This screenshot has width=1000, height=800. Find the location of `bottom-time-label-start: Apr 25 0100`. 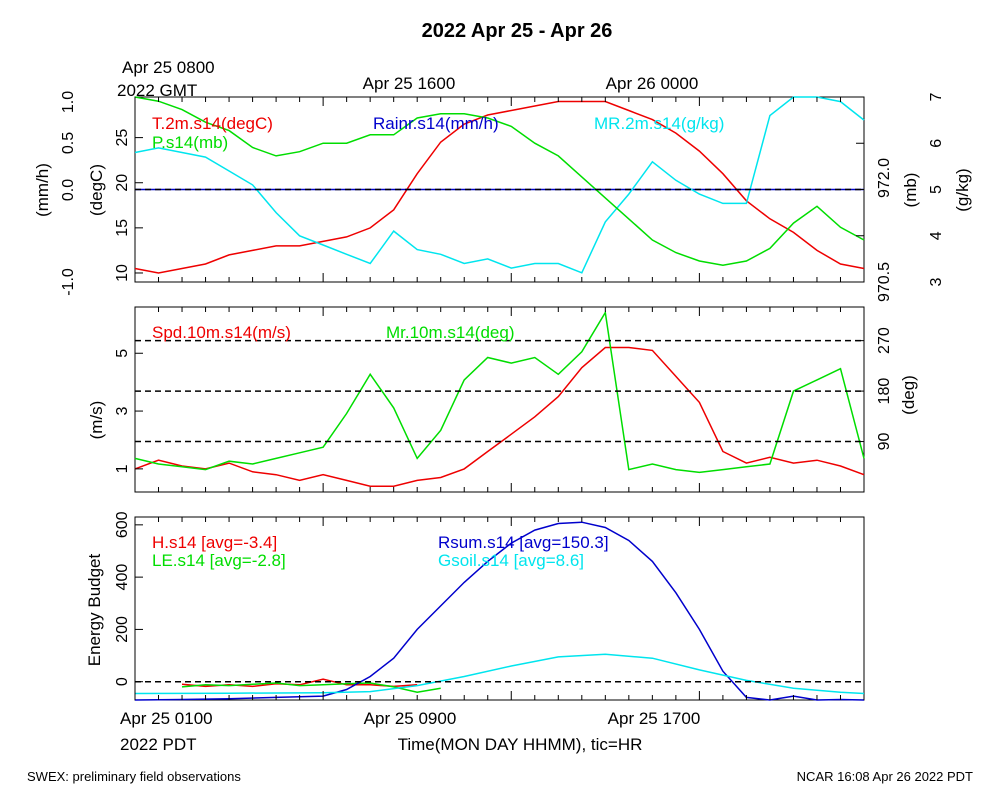

bottom-time-label-start: Apr 25 0100 is located at coordinates (166, 718).